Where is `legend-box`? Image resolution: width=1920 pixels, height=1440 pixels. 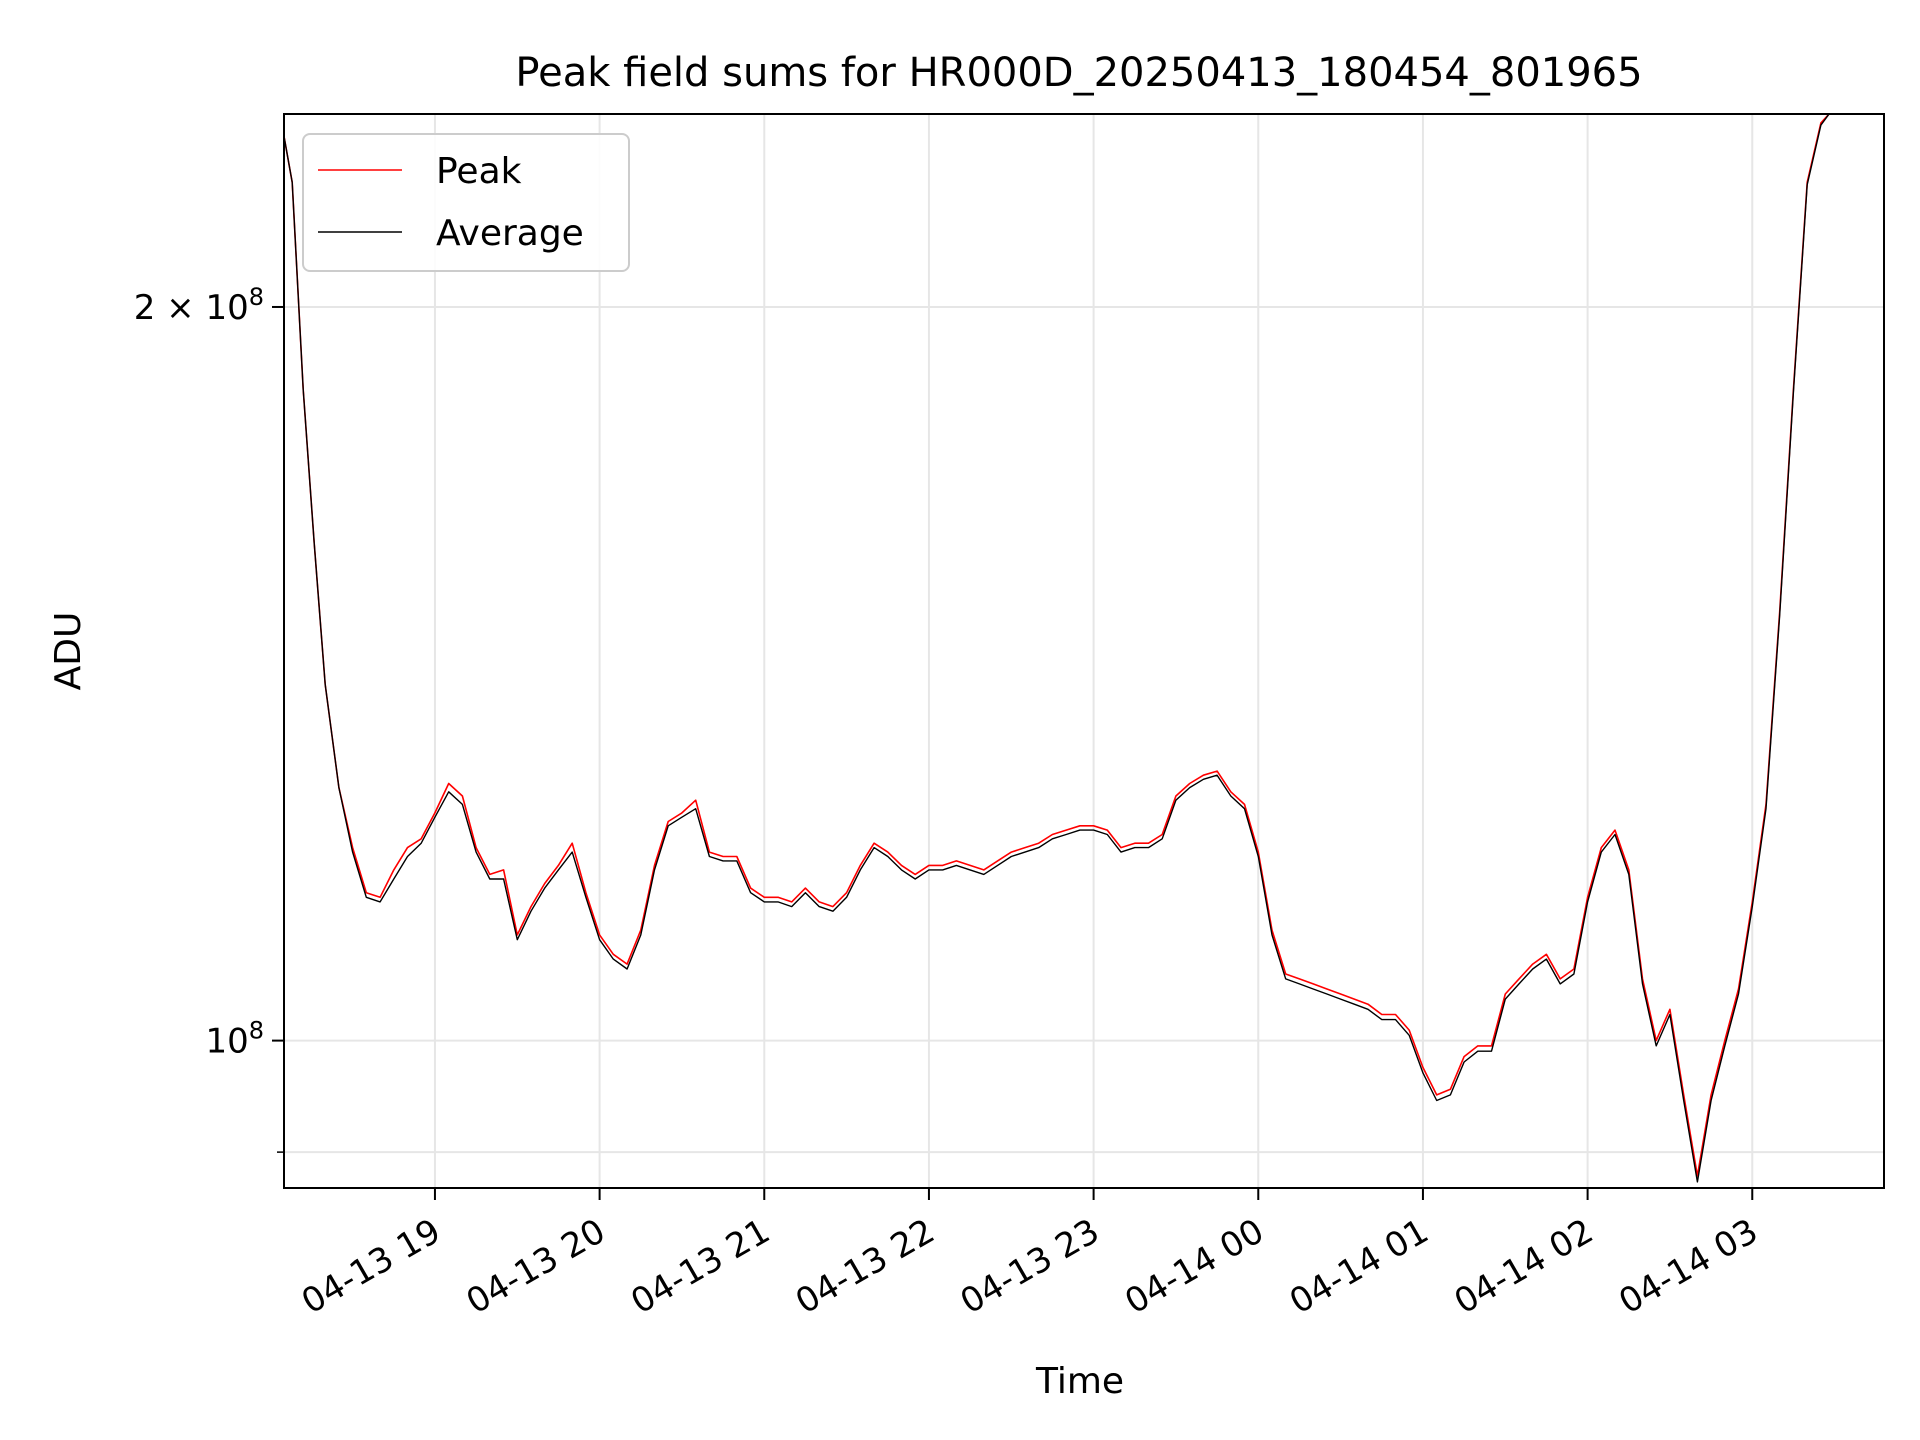
legend-box is located at coordinates (466, 202).